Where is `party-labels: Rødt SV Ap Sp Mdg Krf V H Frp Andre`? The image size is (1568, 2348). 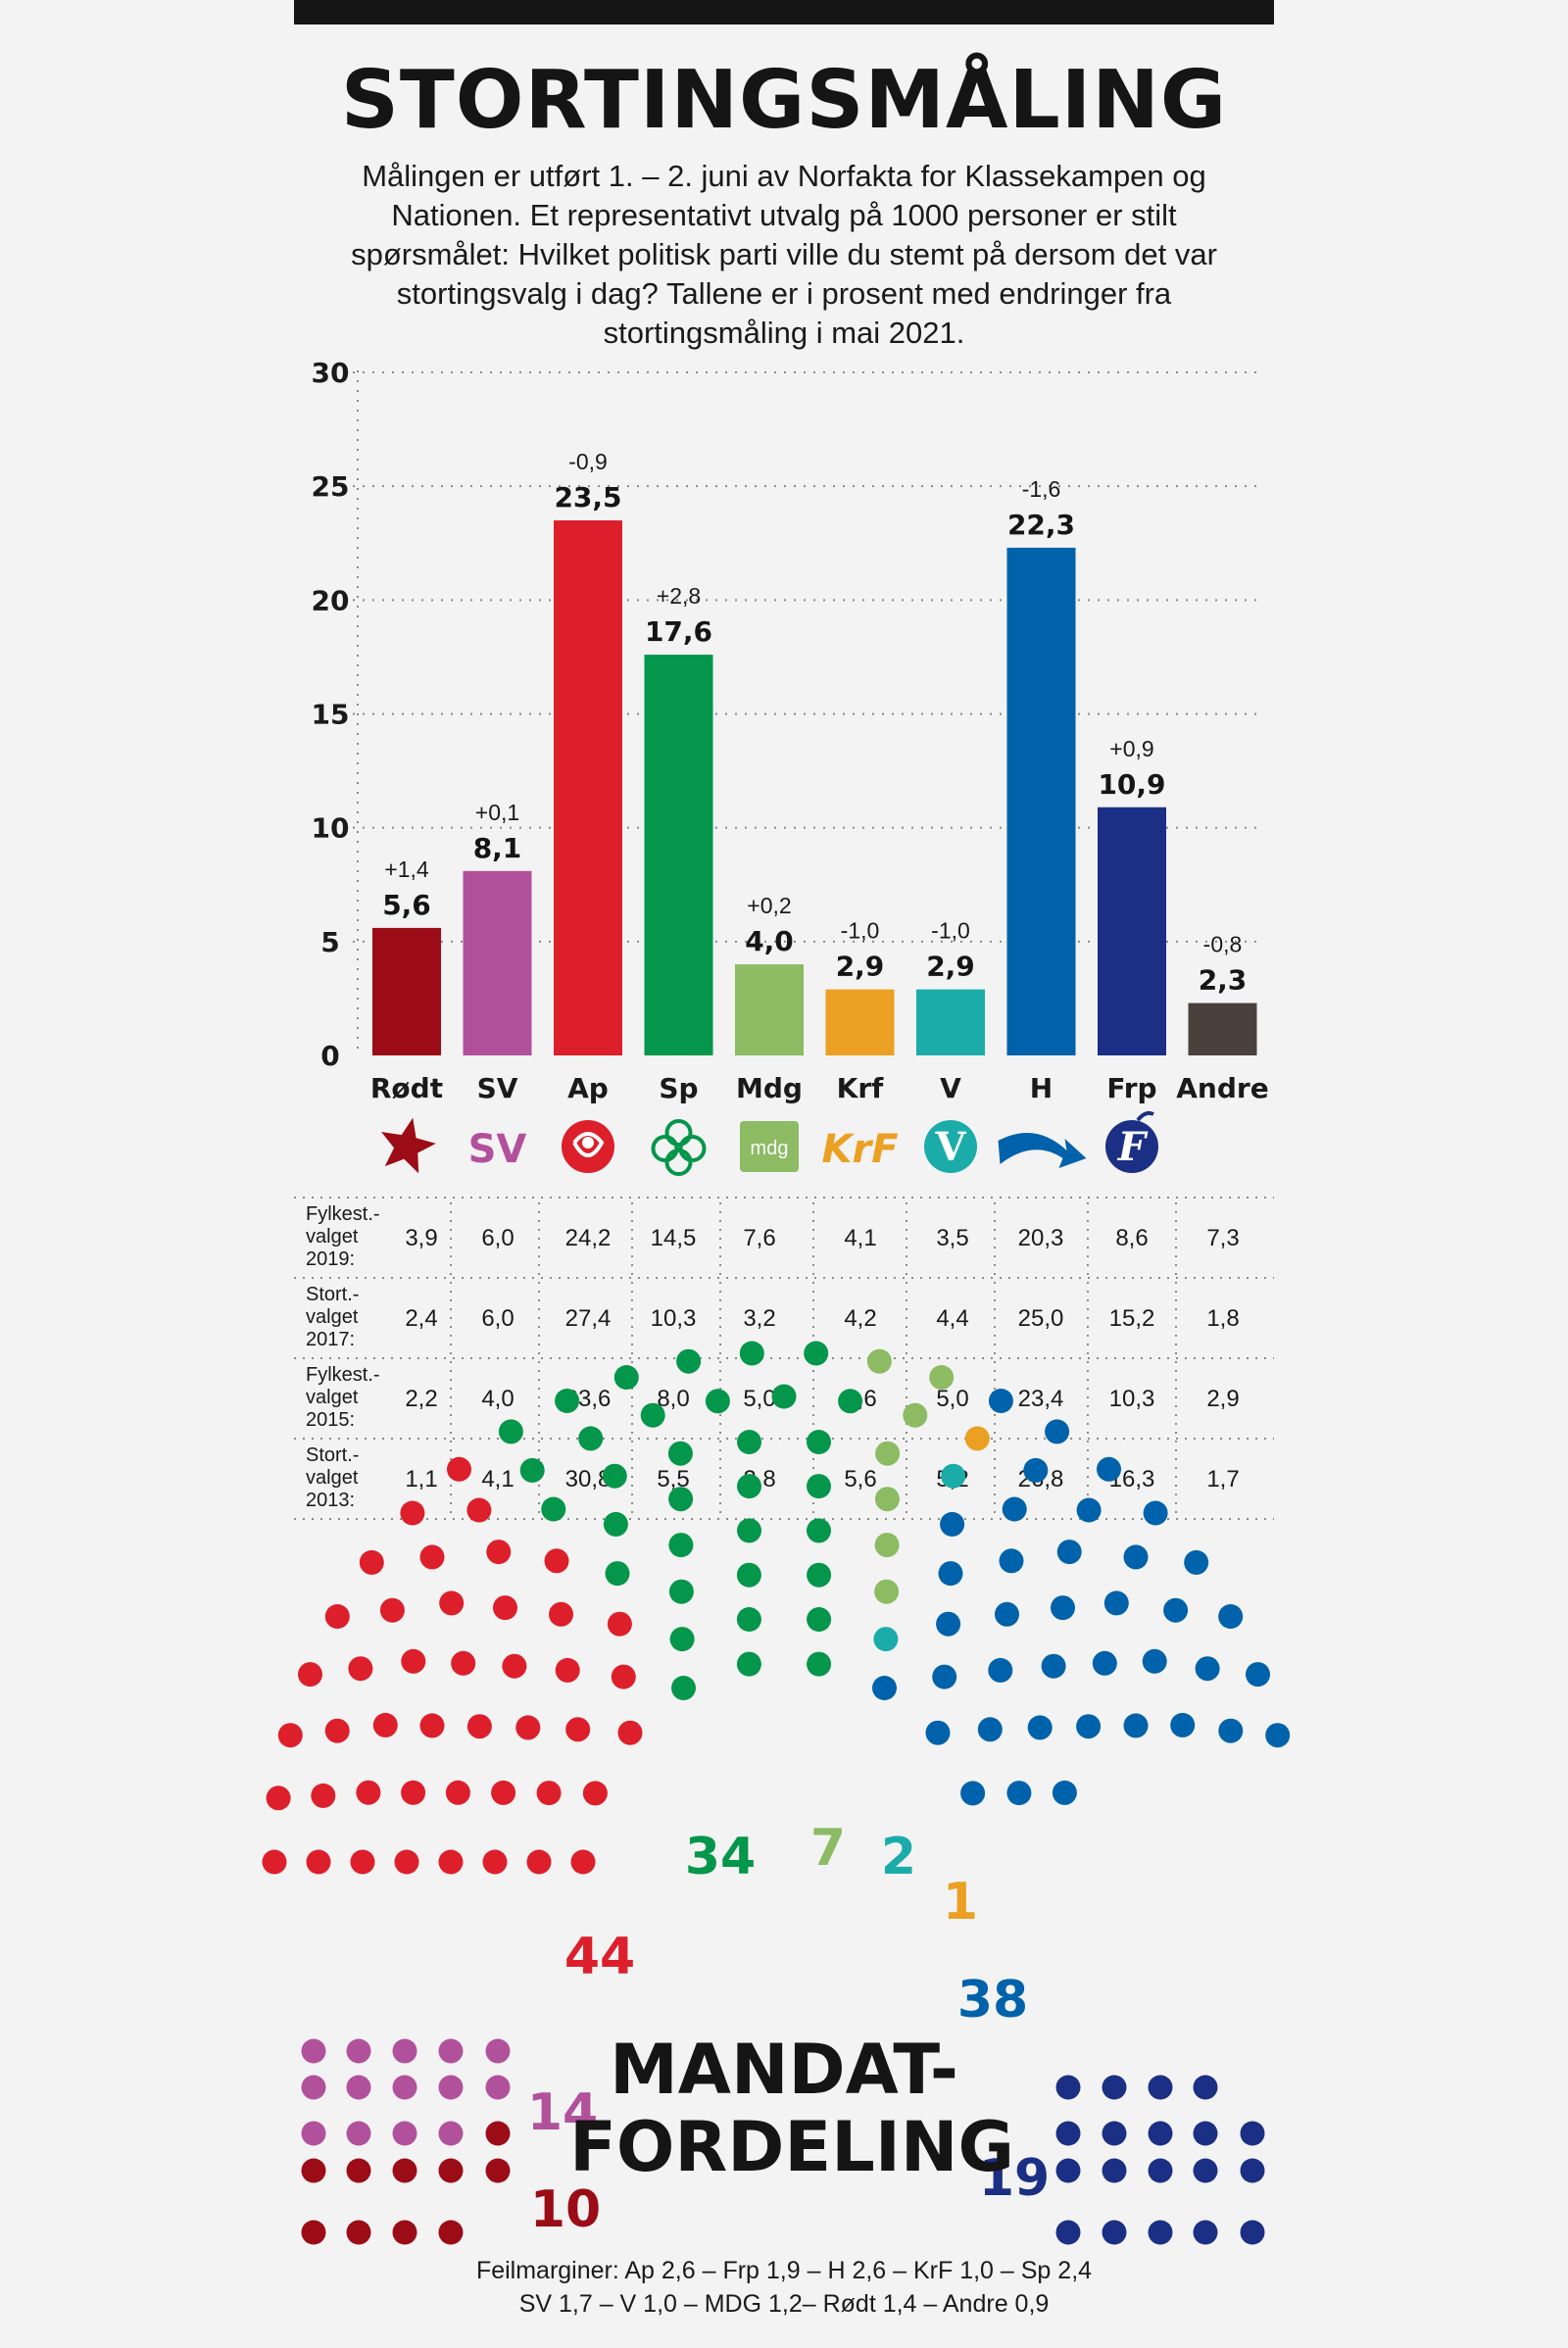 party-labels: Rødt SV Ap Sp Mdg Krf V H Frp Andre is located at coordinates (819, 1088).